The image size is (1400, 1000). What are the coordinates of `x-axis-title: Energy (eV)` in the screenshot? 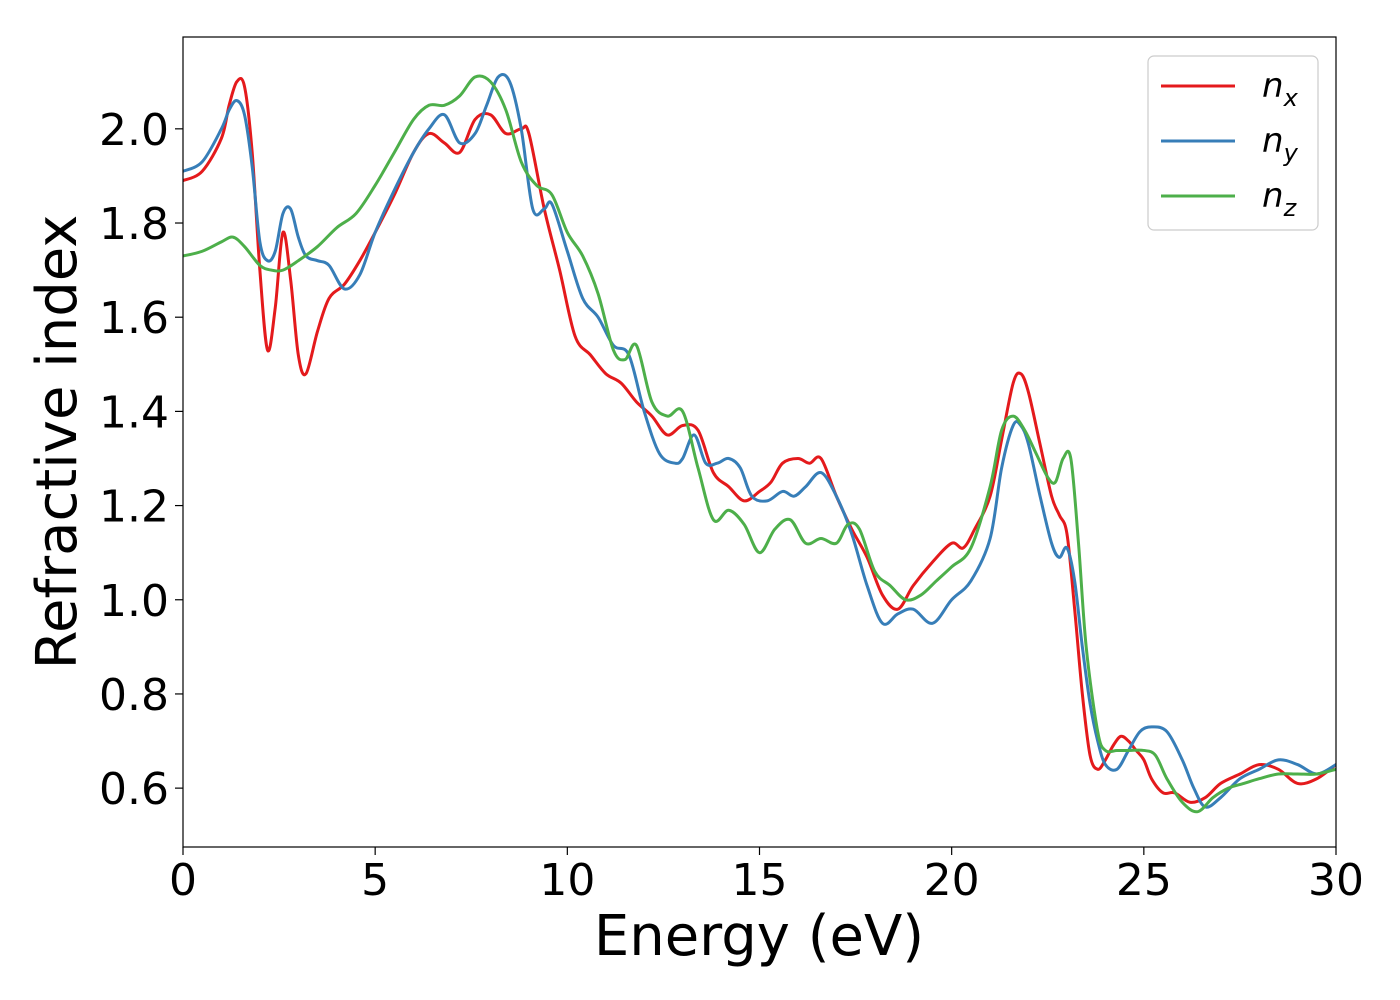 It's located at (759, 936).